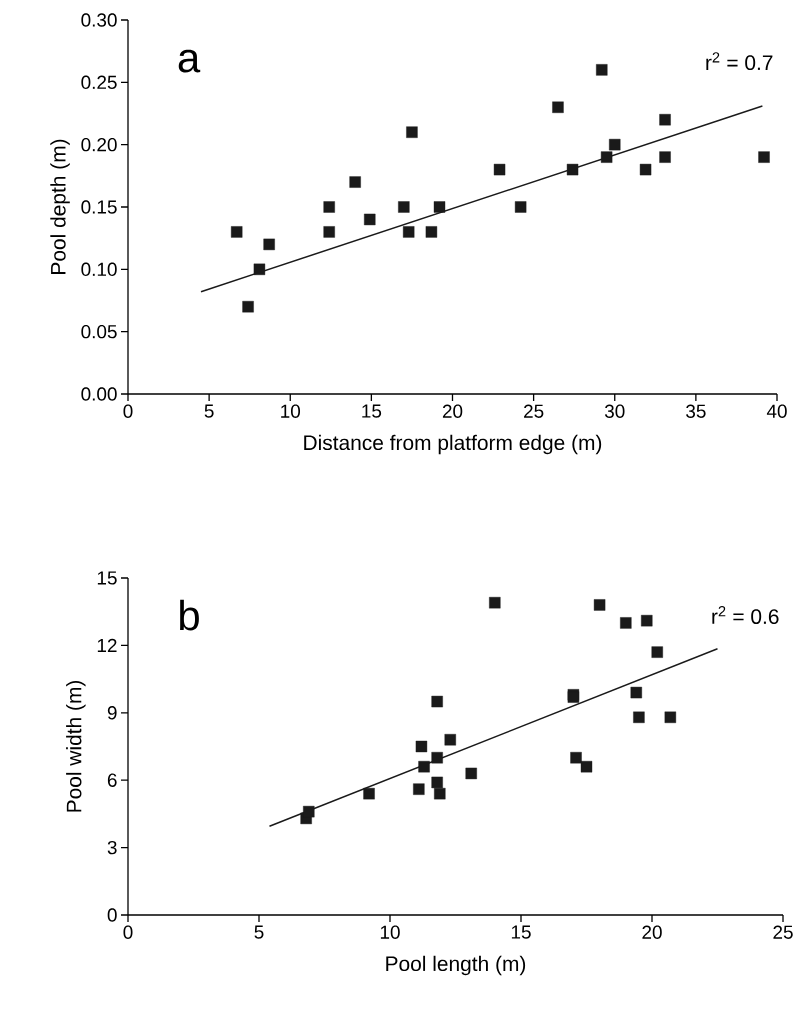  Describe the element at coordinates (99, 20) in the screenshot. I see `y-tick-label: 0.30` at that location.